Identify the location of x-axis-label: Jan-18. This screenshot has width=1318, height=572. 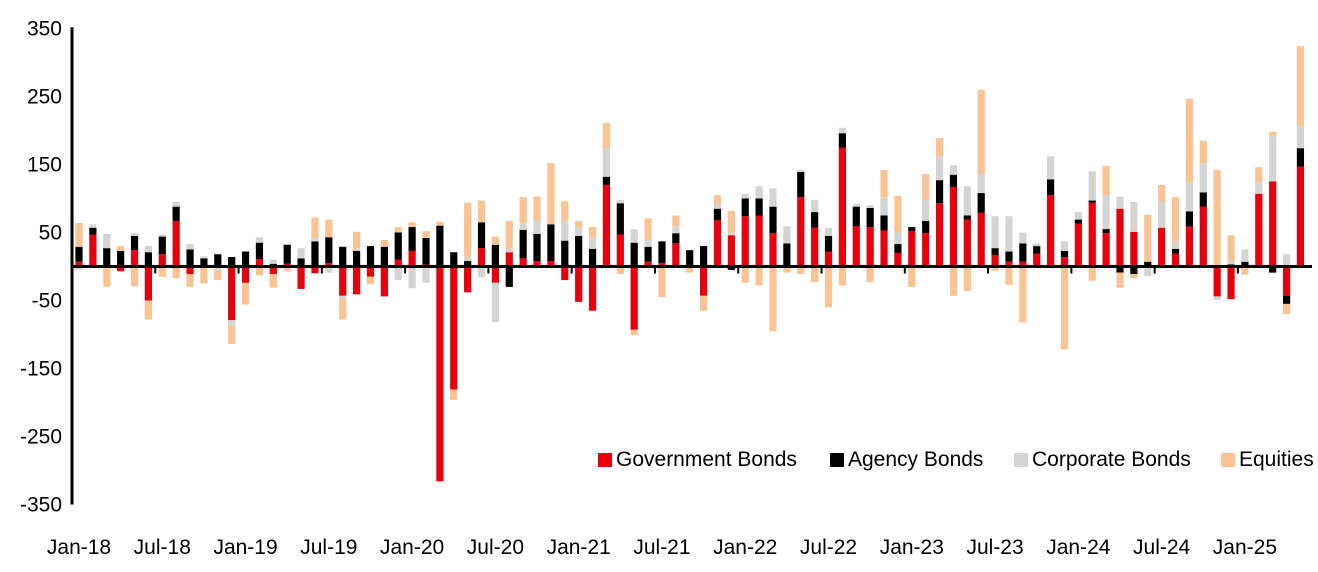
(79, 547).